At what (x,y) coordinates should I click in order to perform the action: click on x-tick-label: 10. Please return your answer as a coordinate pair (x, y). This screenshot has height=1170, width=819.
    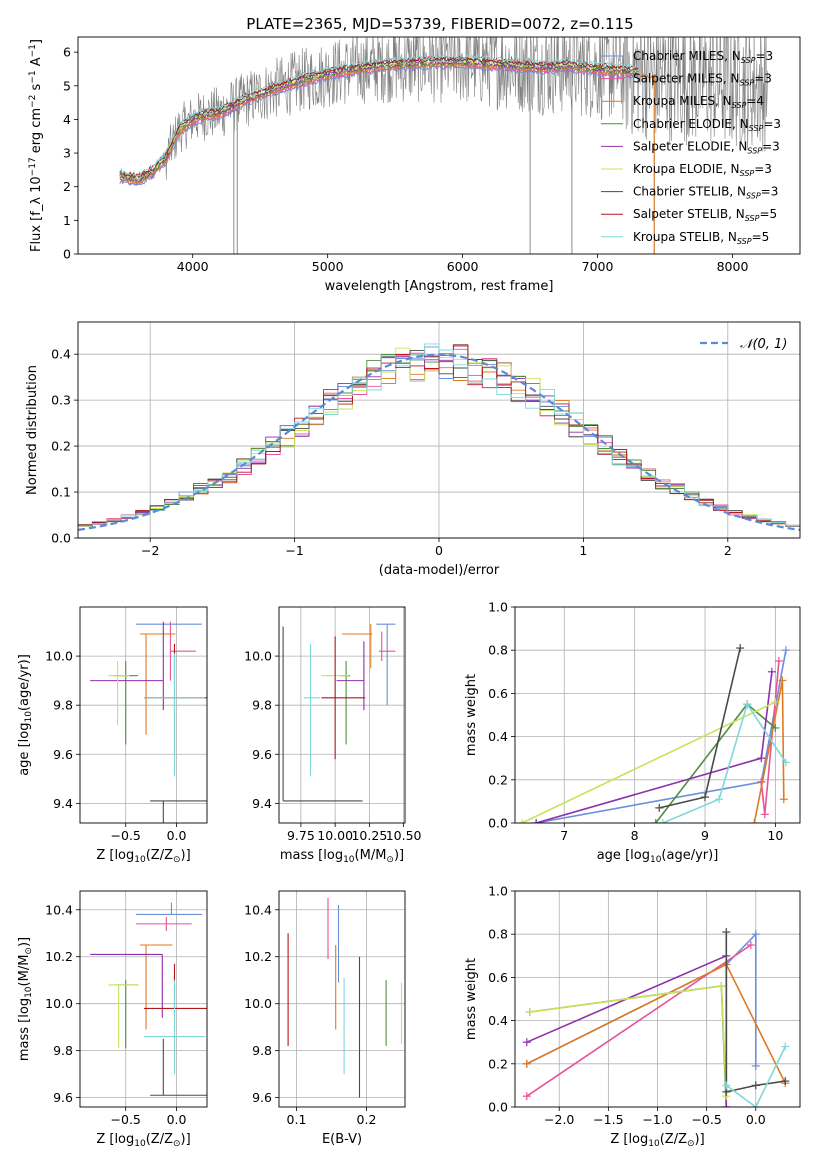
    Looking at the image, I should click on (775, 835).